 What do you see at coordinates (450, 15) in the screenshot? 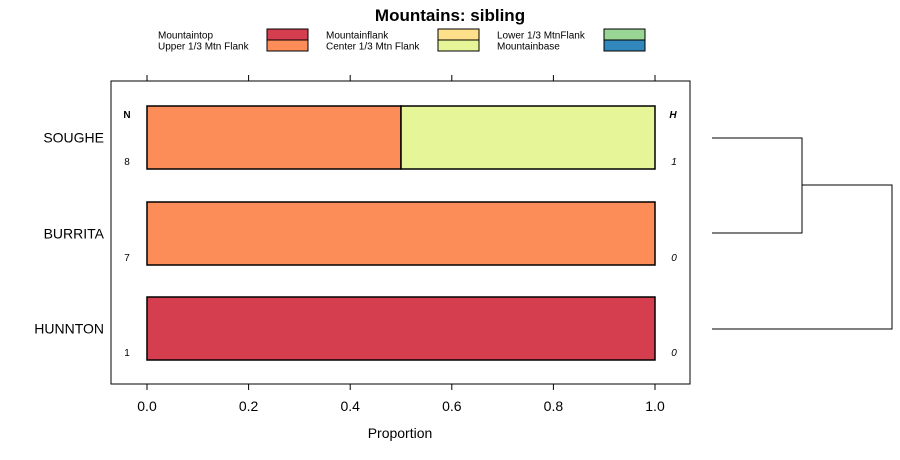
I see `chart-title: Mountains: sibling` at bounding box center [450, 15].